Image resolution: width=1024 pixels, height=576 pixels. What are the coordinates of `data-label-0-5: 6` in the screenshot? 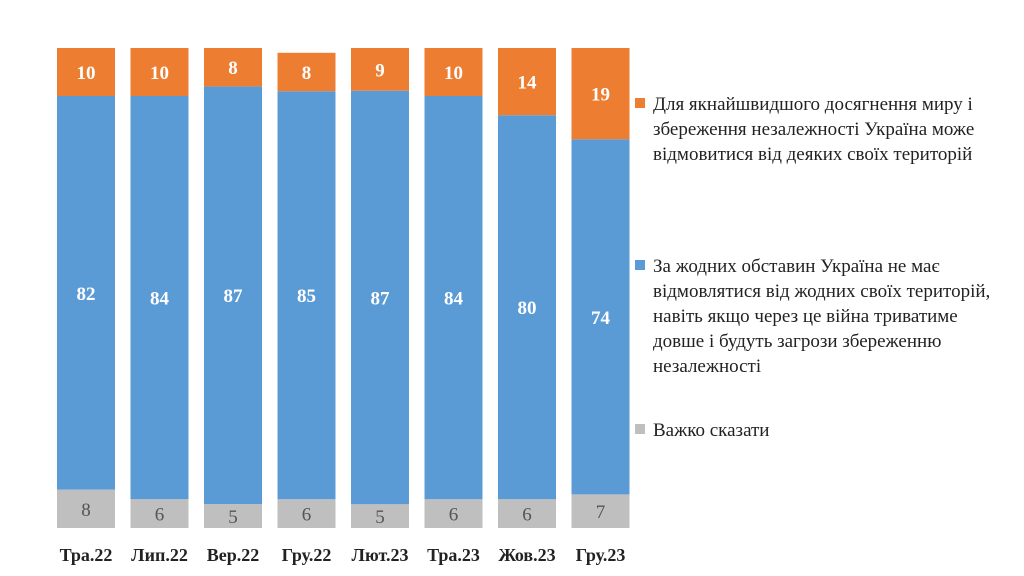 It's located at (454, 515).